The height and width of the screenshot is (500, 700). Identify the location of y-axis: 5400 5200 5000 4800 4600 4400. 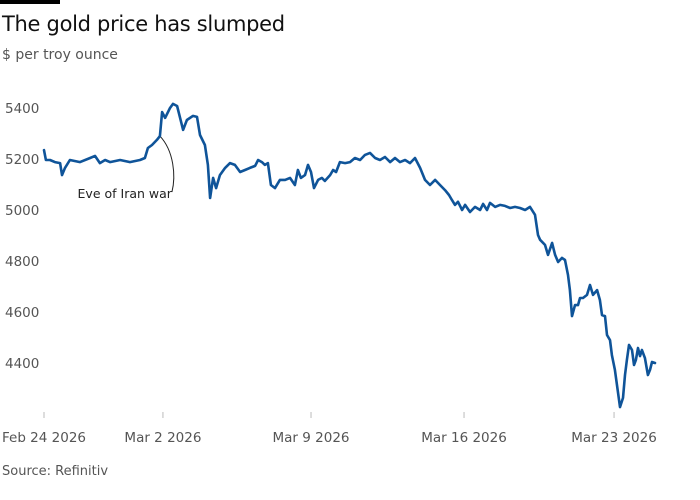
(22, 236).